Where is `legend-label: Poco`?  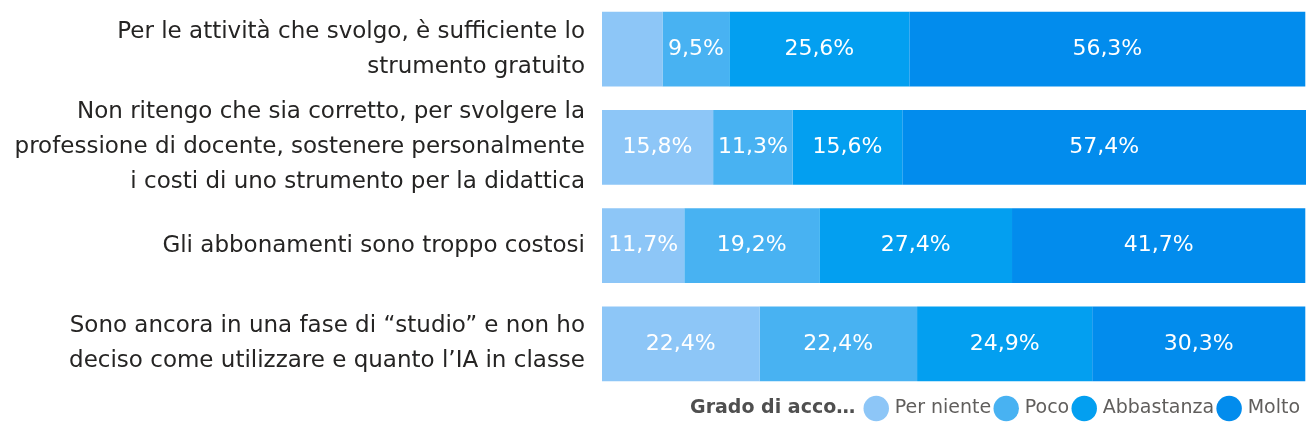 legend-label: Poco is located at coordinates (1047, 406).